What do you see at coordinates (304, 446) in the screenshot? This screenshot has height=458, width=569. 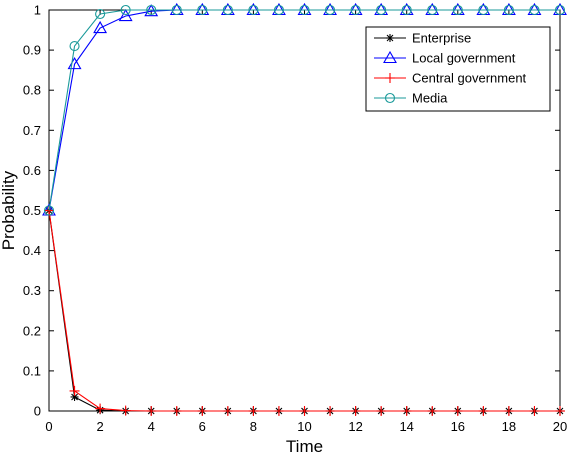 I see `x-axis-label: Time` at bounding box center [304, 446].